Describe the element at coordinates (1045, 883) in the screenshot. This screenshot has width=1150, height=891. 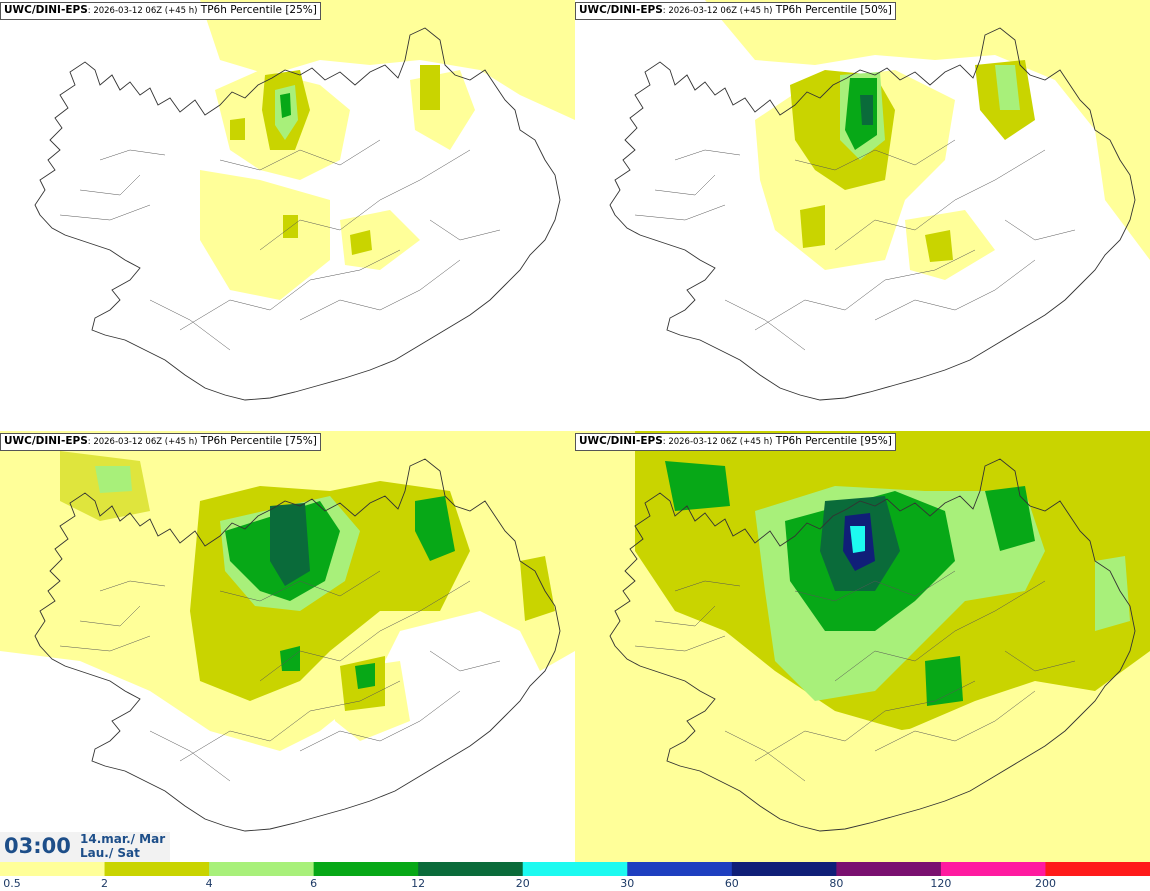
I see `colorbar-tick-label: 200` at that location.